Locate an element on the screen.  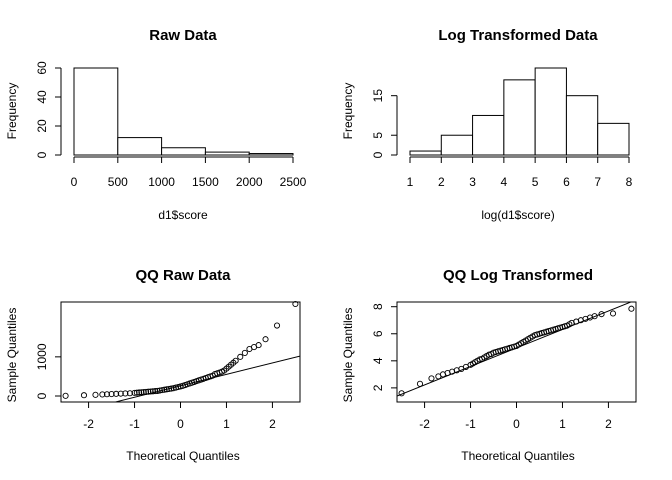
y-tick-label: 20 is located at coordinates (42, 126).